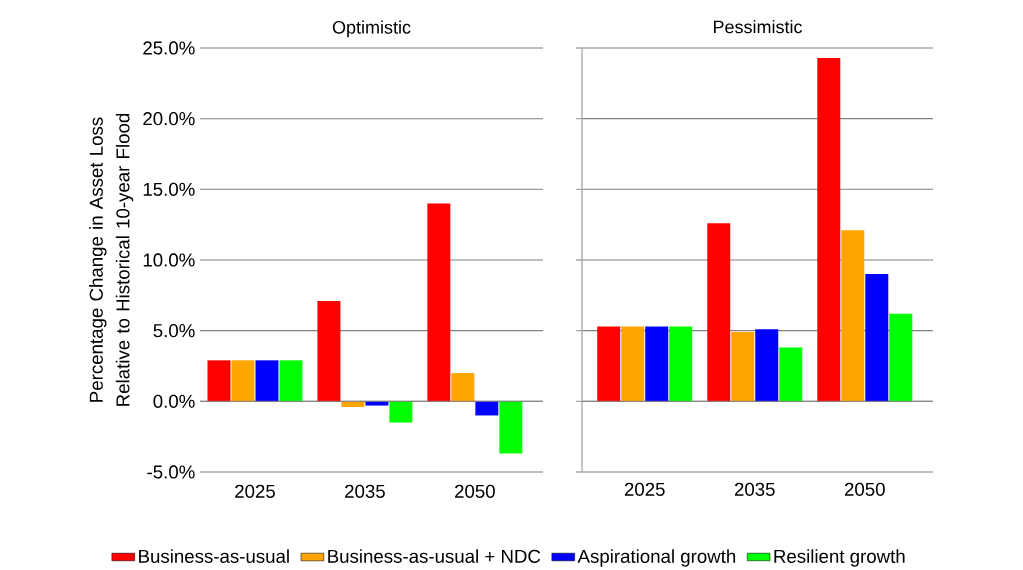 The image size is (1023, 570). Describe the element at coordinates (371, 29) in the screenshot. I see `chart-title: Optimistic` at that location.